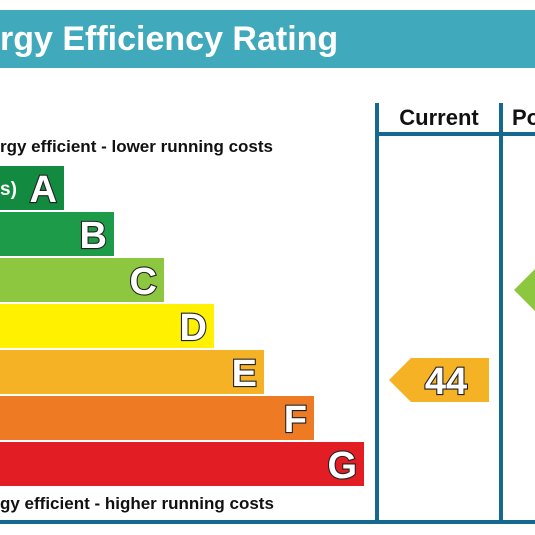 The width and height of the screenshot is (535, 535). I want to click on title-bar, so click(267, 39).